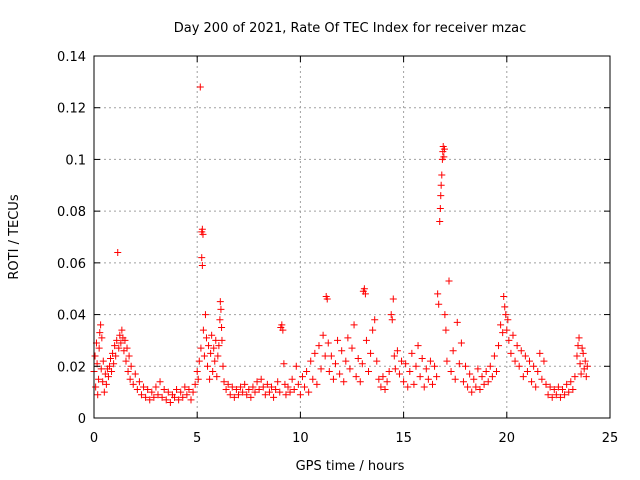  What do you see at coordinates (197, 438) in the screenshot?
I see `x-tick-label: 5` at bounding box center [197, 438].